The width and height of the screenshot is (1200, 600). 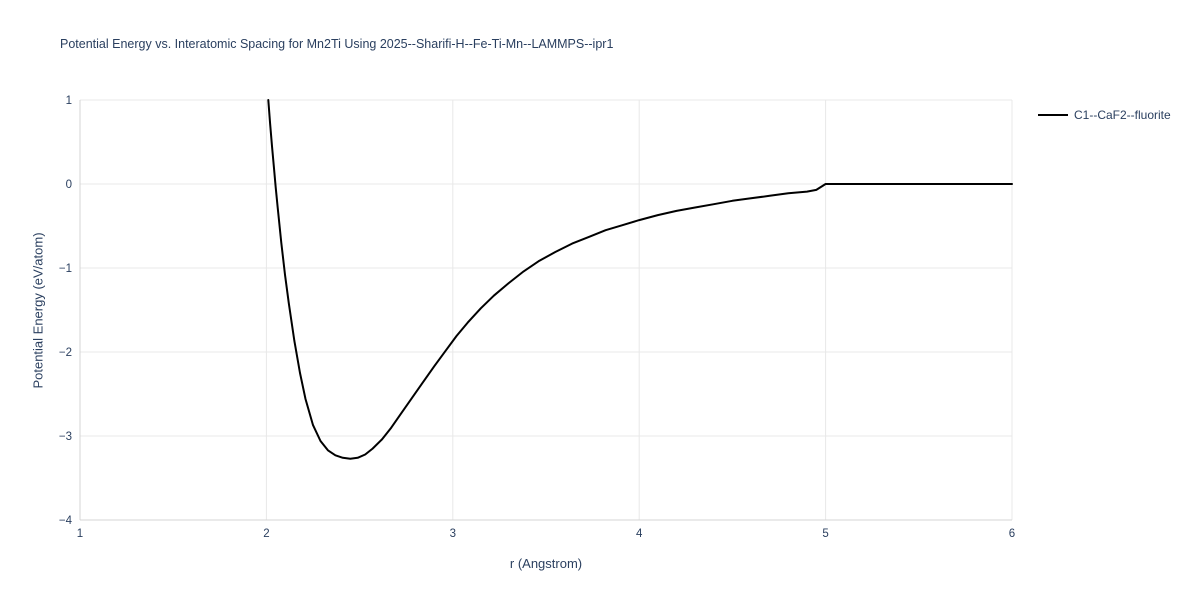 What do you see at coordinates (65, 437) in the screenshot?
I see `y-tick-label: −3` at bounding box center [65, 437].